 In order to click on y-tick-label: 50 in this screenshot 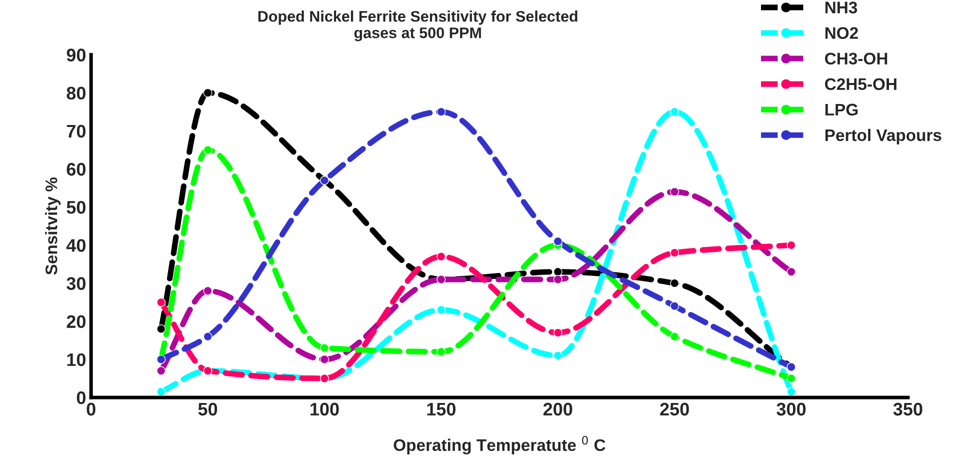, I will do `click(76, 207)`.